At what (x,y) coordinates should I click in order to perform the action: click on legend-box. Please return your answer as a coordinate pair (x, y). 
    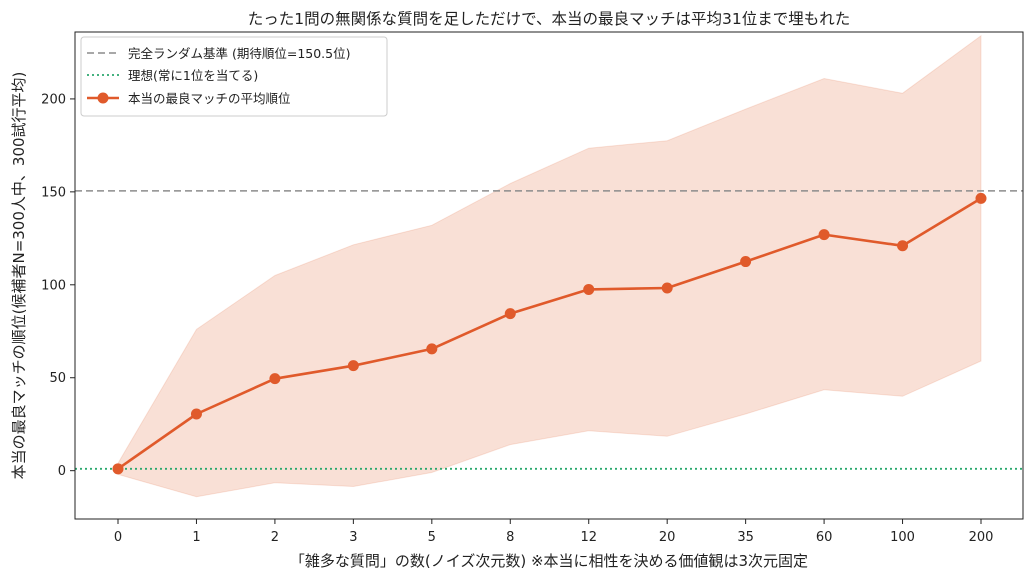
    Looking at the image, I should click on (234, 76).